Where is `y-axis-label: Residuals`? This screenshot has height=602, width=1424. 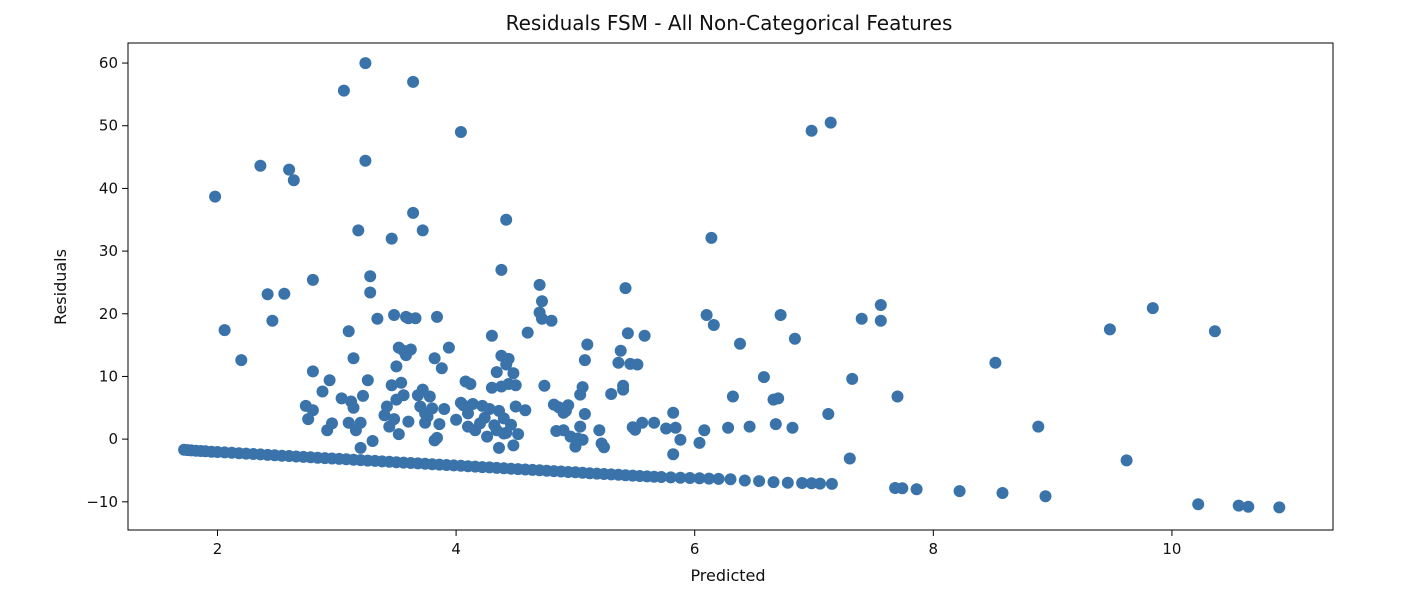 y-axis-label: Residuals is located at coordinates (60, 287).